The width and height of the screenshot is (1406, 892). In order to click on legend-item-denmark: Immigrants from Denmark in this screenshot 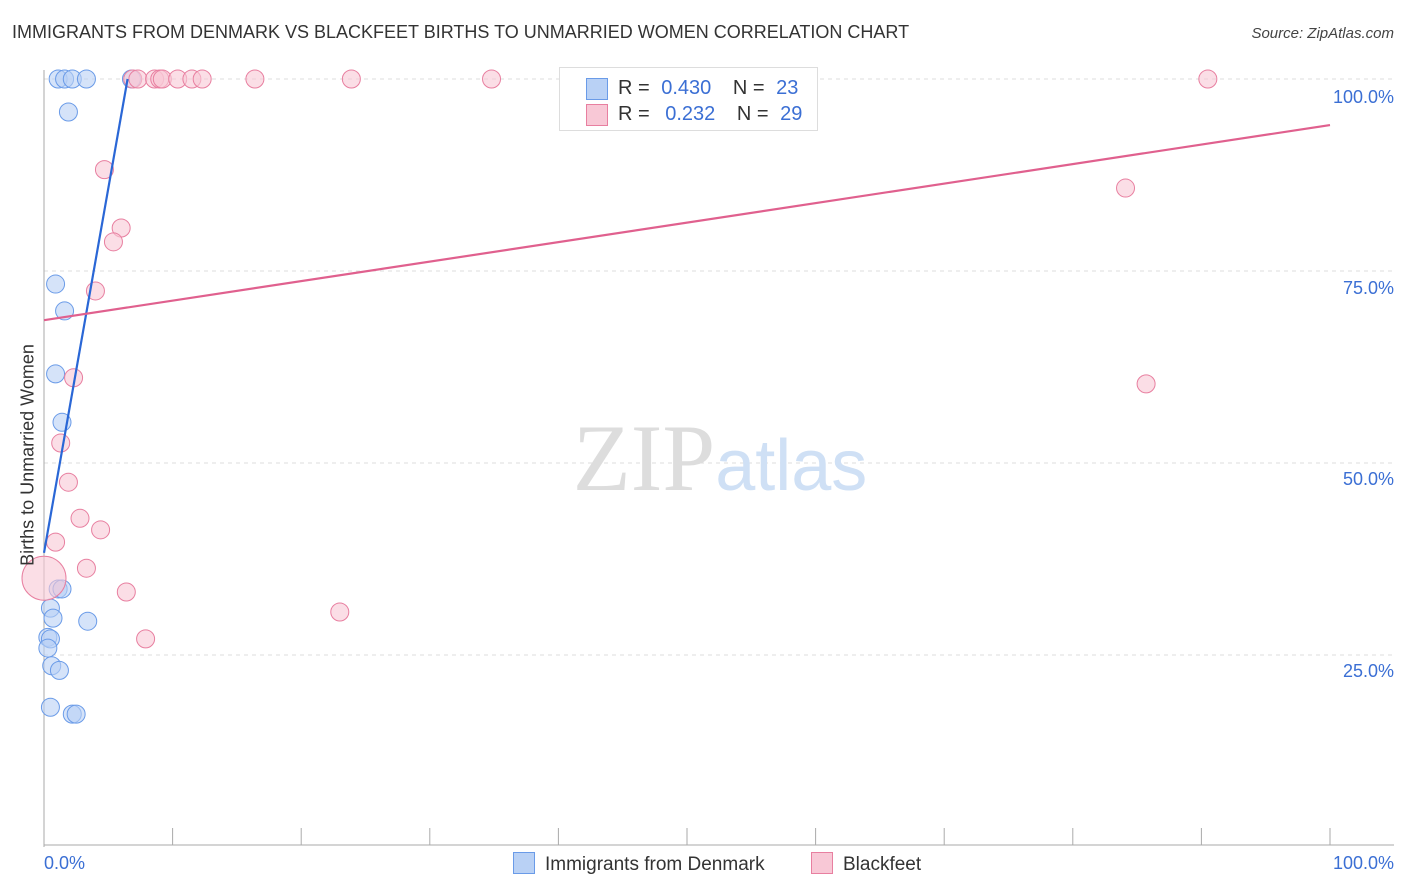, I will do `click(639, 864)`.